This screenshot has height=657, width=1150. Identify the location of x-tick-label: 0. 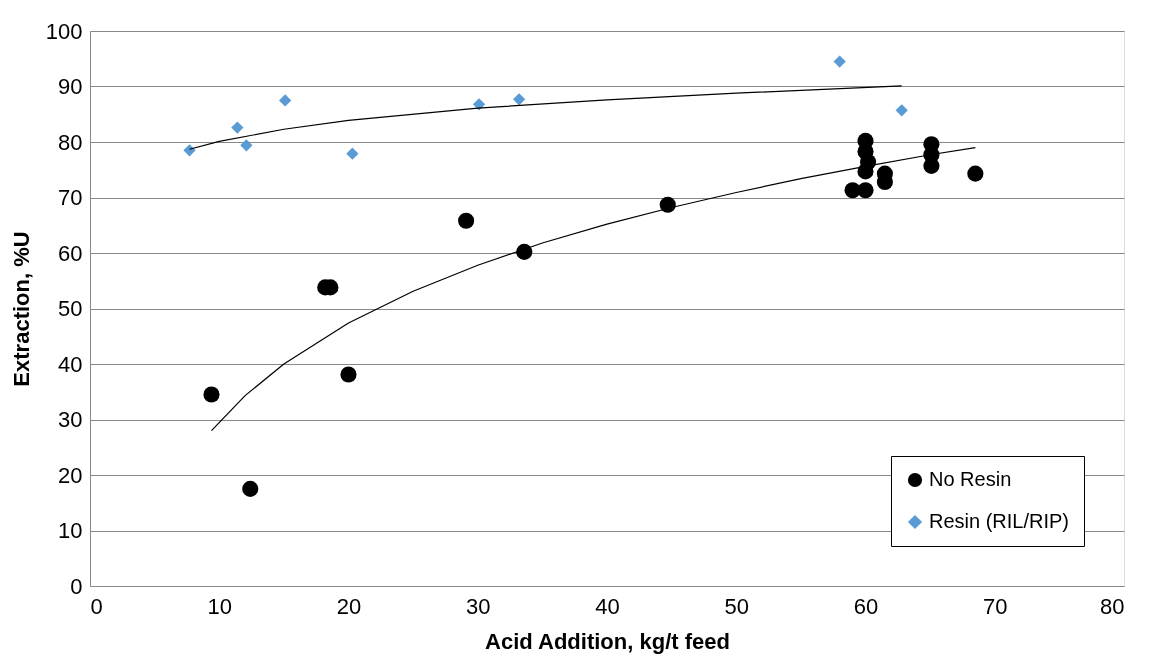
(96, 606).